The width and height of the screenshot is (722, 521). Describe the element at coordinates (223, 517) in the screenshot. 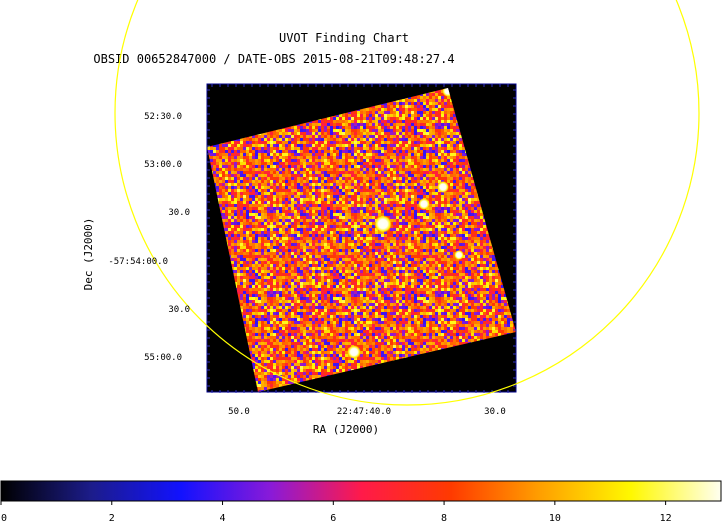

I see `colorbar-tick-label: 4` at that location.